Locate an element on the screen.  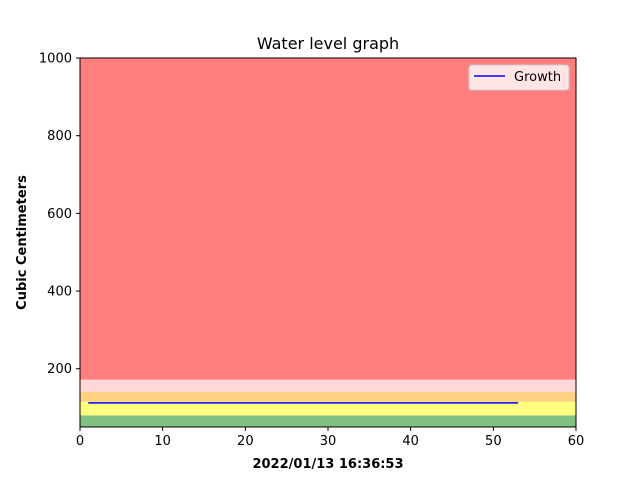
x-axis-title: 2022/01/13 16:36:53 is located at coordinates (327, 464).